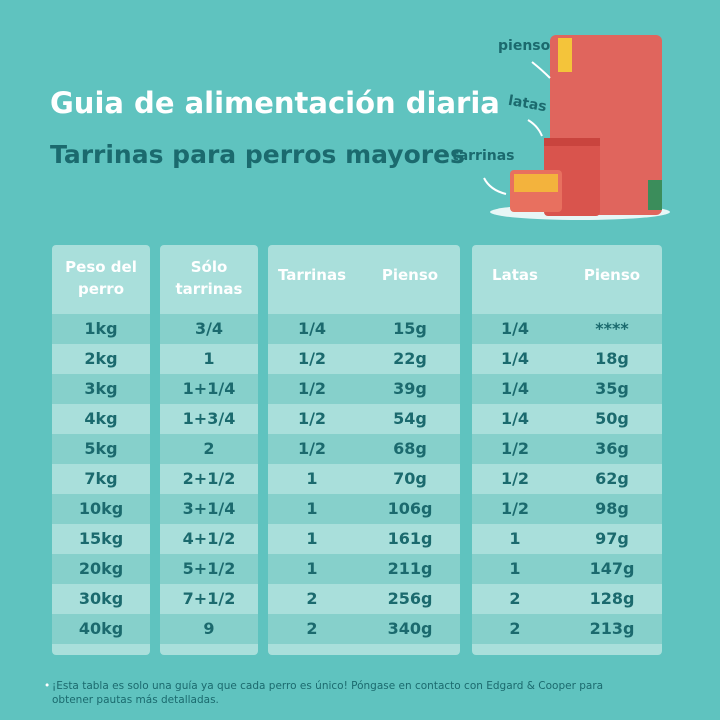  What do you see at coordinates (410, 358) in the screenshot?
I see `table-cell: 22g` at bounding box center [410, 358].